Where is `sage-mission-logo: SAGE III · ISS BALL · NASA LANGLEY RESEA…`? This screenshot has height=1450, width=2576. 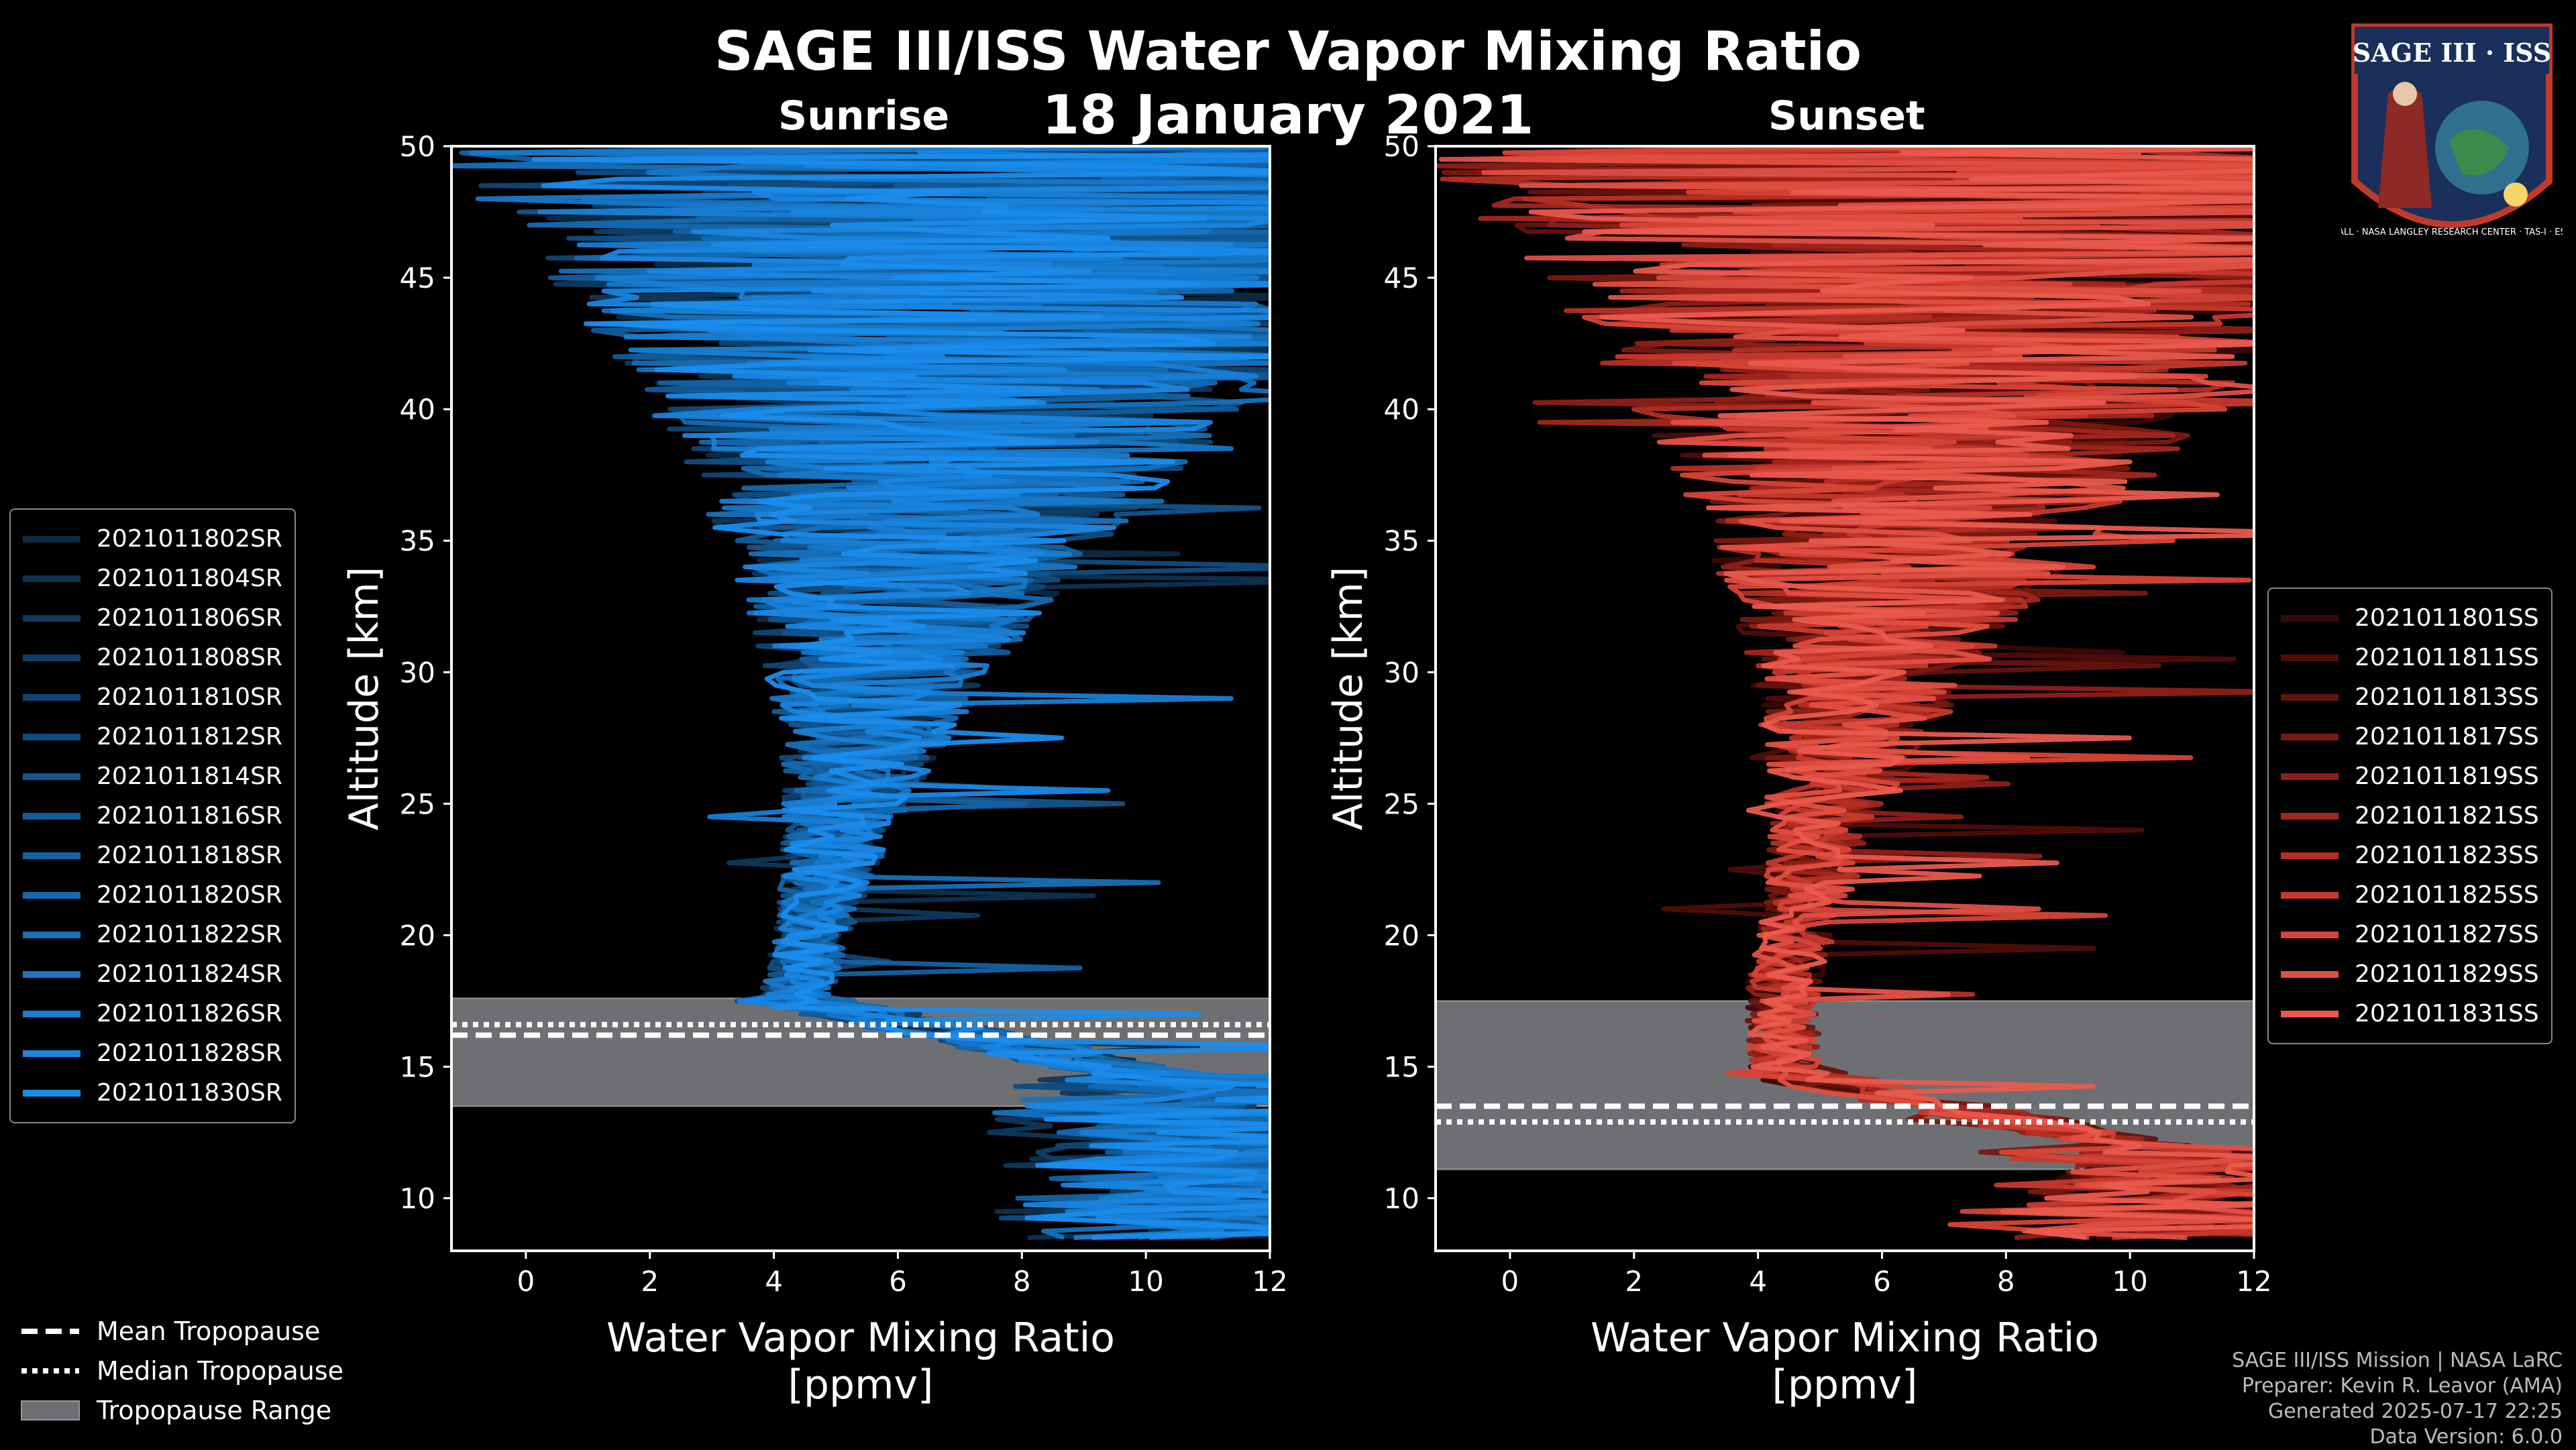
sage-mission-logo: SAGE III · ISS BALL · NASA LANGLEY RESEA… is located at coordinates (2452, 130).